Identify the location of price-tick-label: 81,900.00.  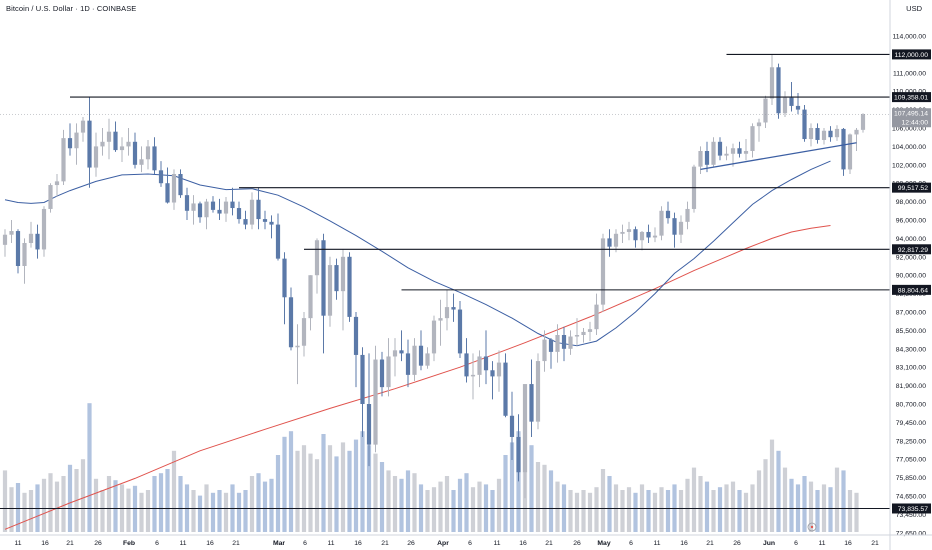
(911, 386).